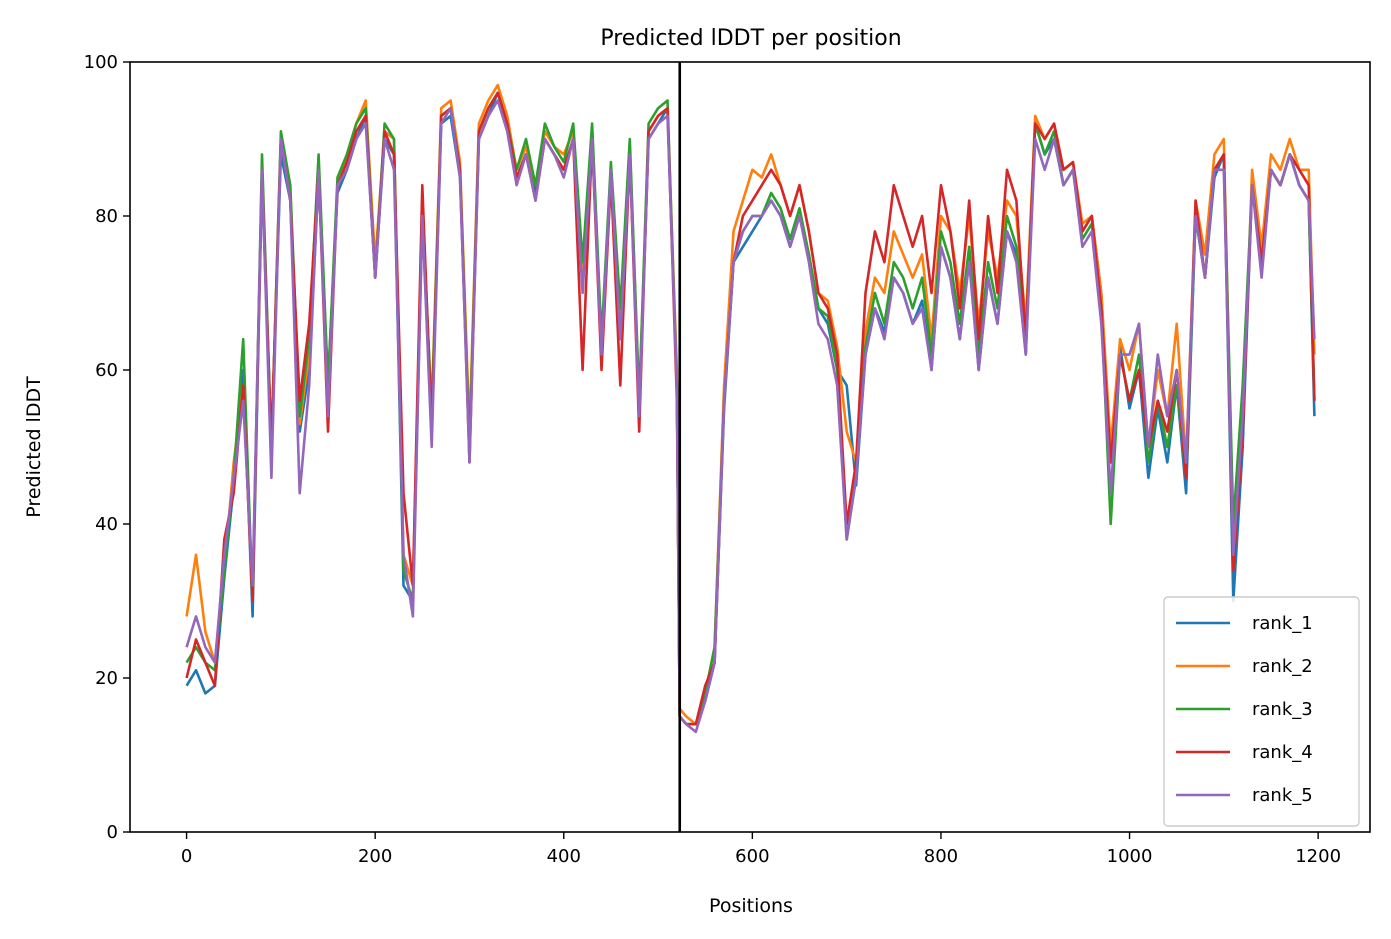 The width and height of the screenshot is (1391, 939). Describe the element at coordinates (375, 856) in the screenshot. I see `x-tick-label: 200` at that location.